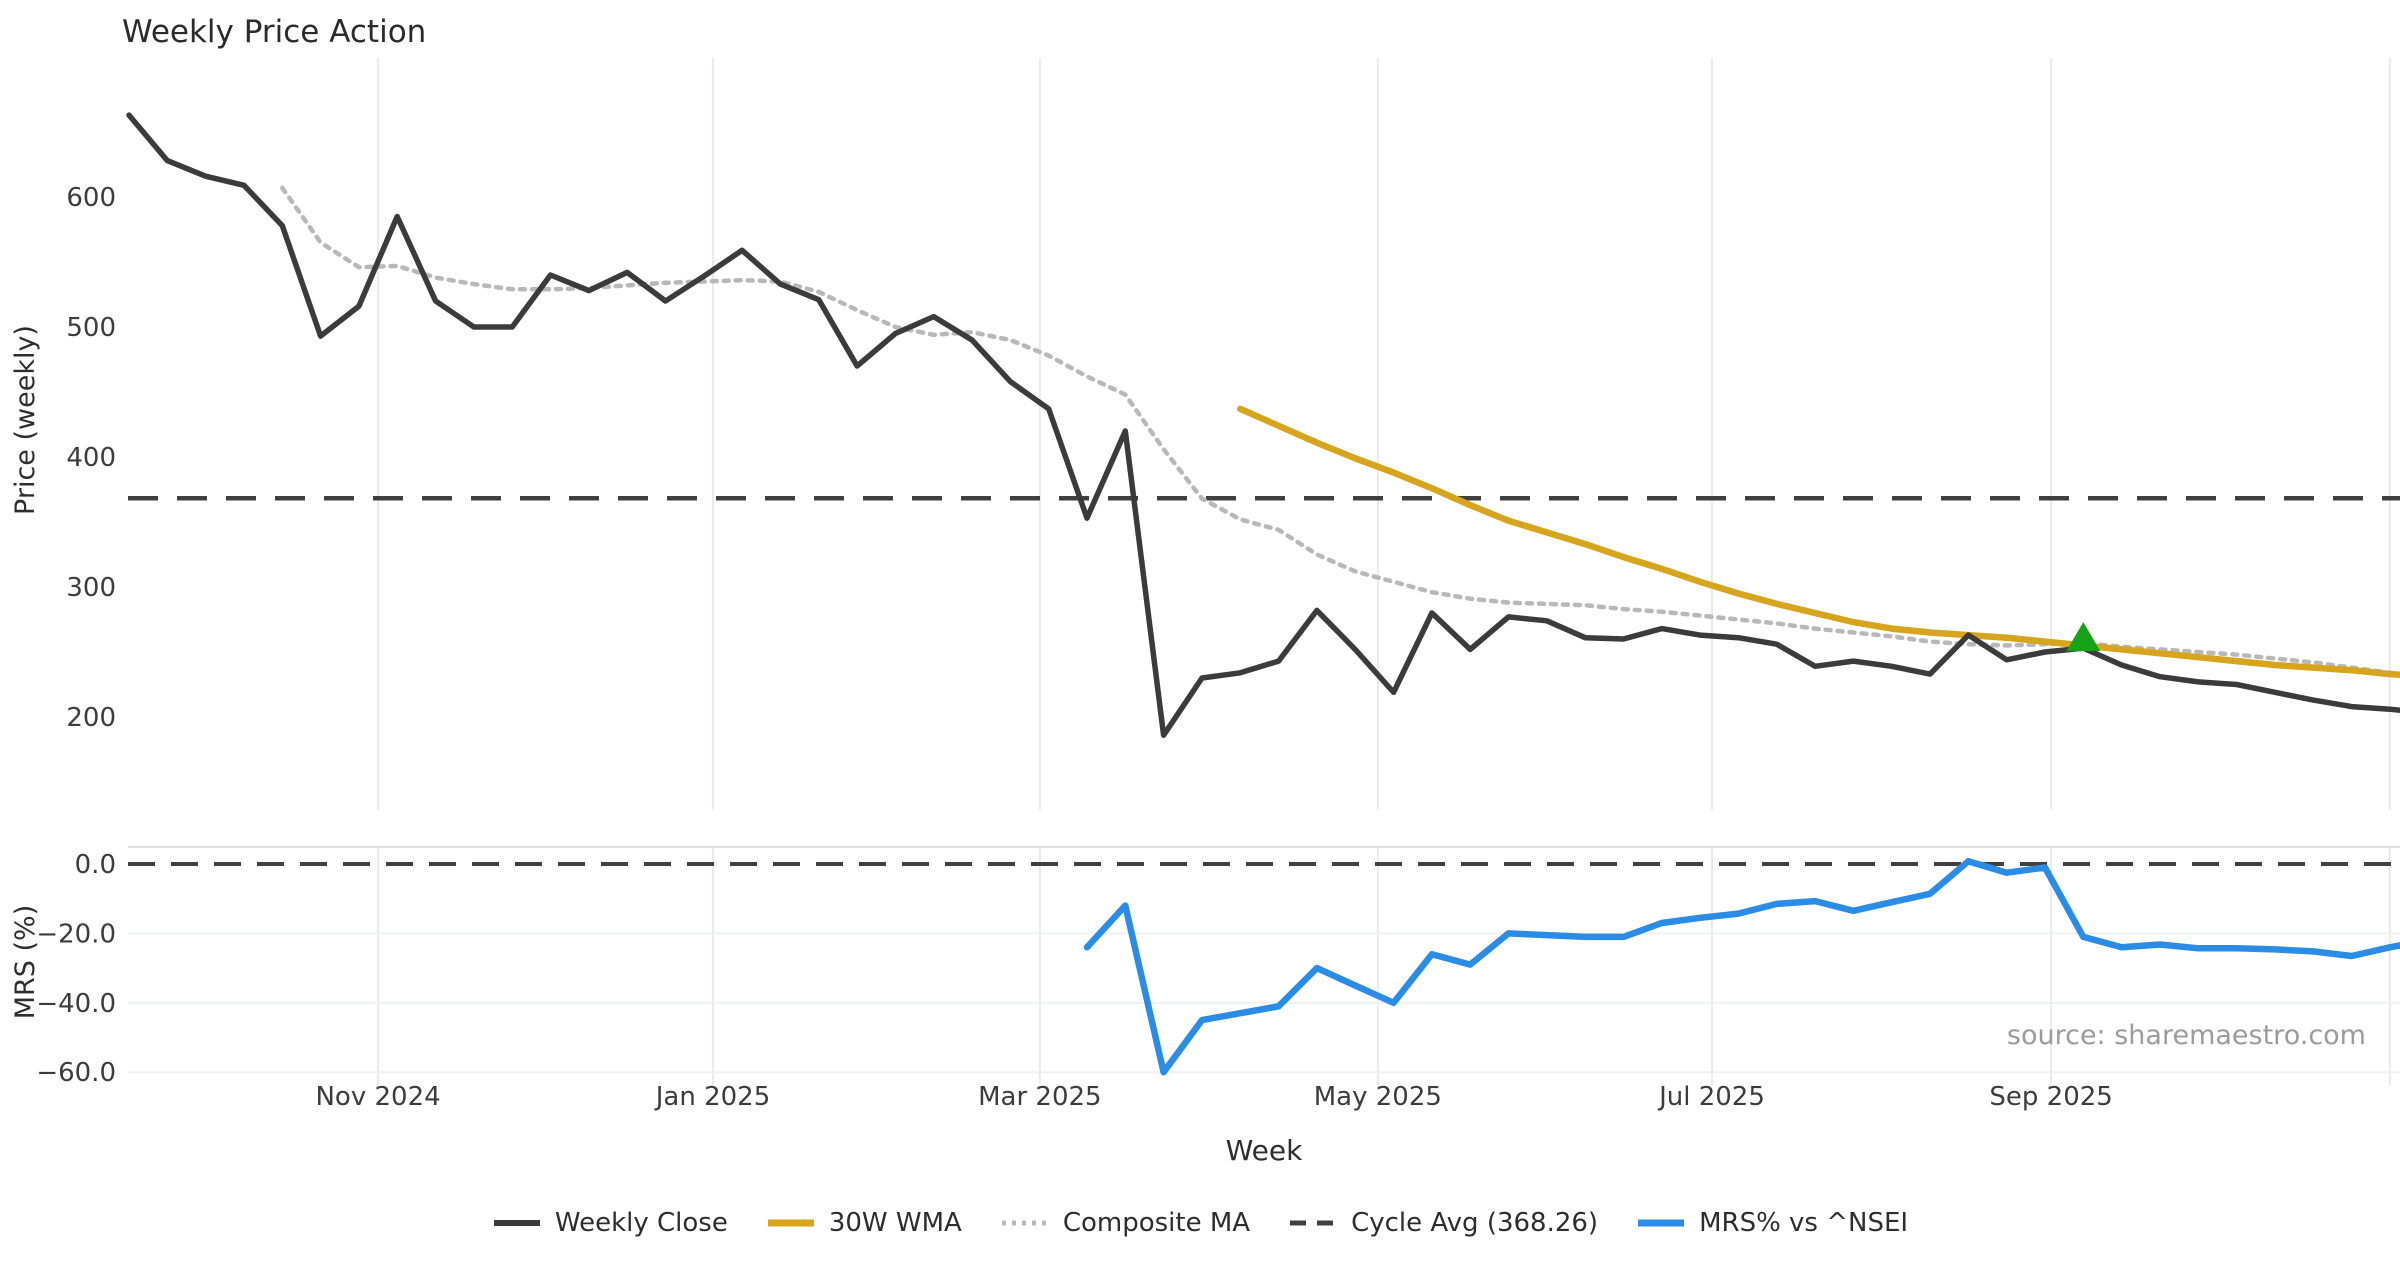 The height and width of the screenshot is (1264, 2400). What do you see at coordinates (1475, 1223) in the screenshot?
I see `legend-label: Cycle Avg (368.26)` at bounding box center [1475, 1223].